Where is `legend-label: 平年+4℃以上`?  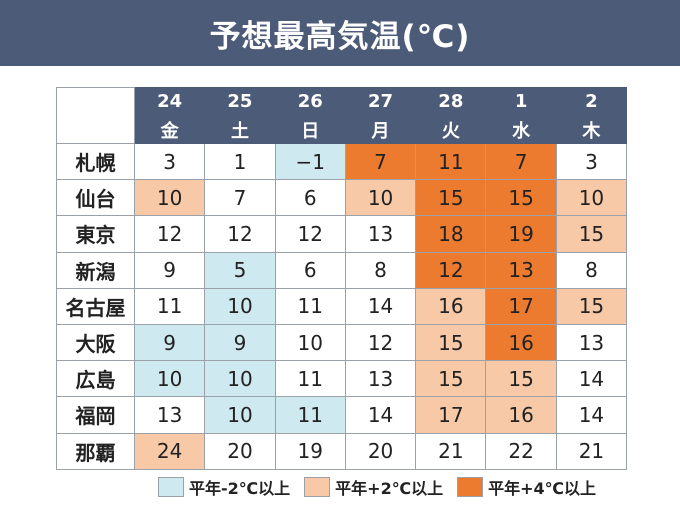
legend-label: 平年+4℃以上 is located at coordinates (542, 488).